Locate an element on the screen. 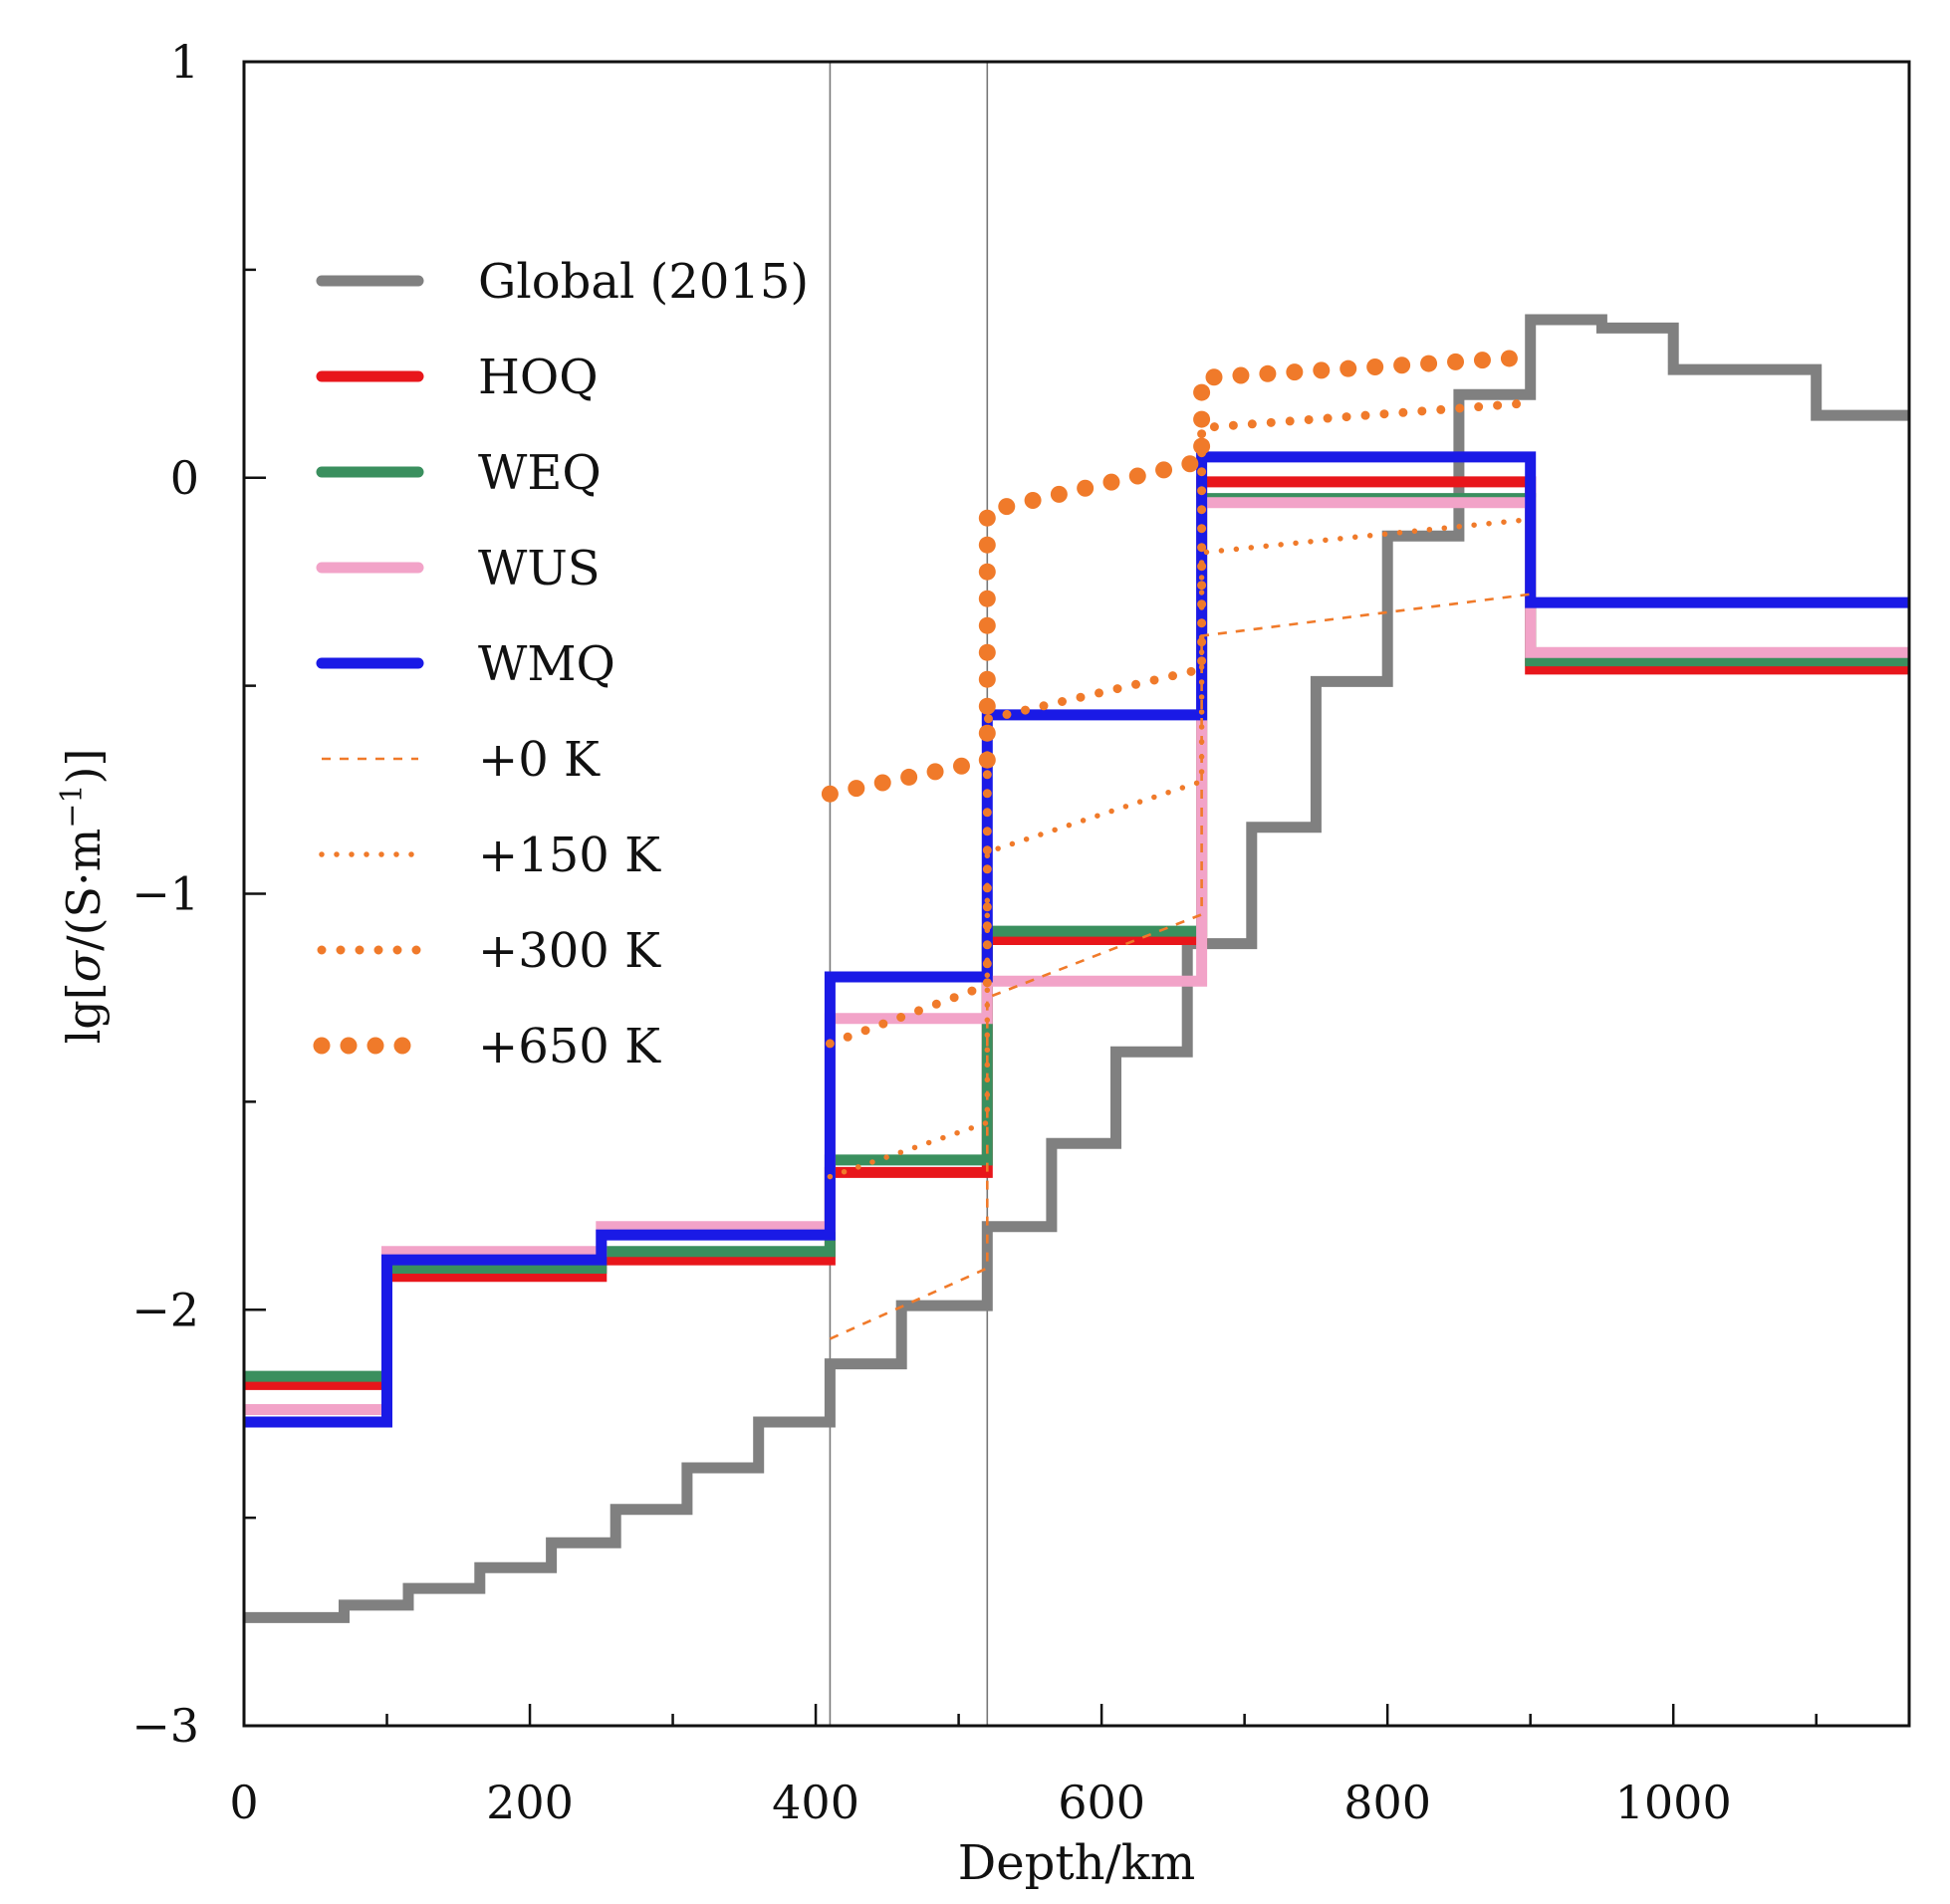 This screenshot has width=1950, height=1904. y-axis-label: lg[σ/(S·m−1)] is located at coordinates (83, 897).